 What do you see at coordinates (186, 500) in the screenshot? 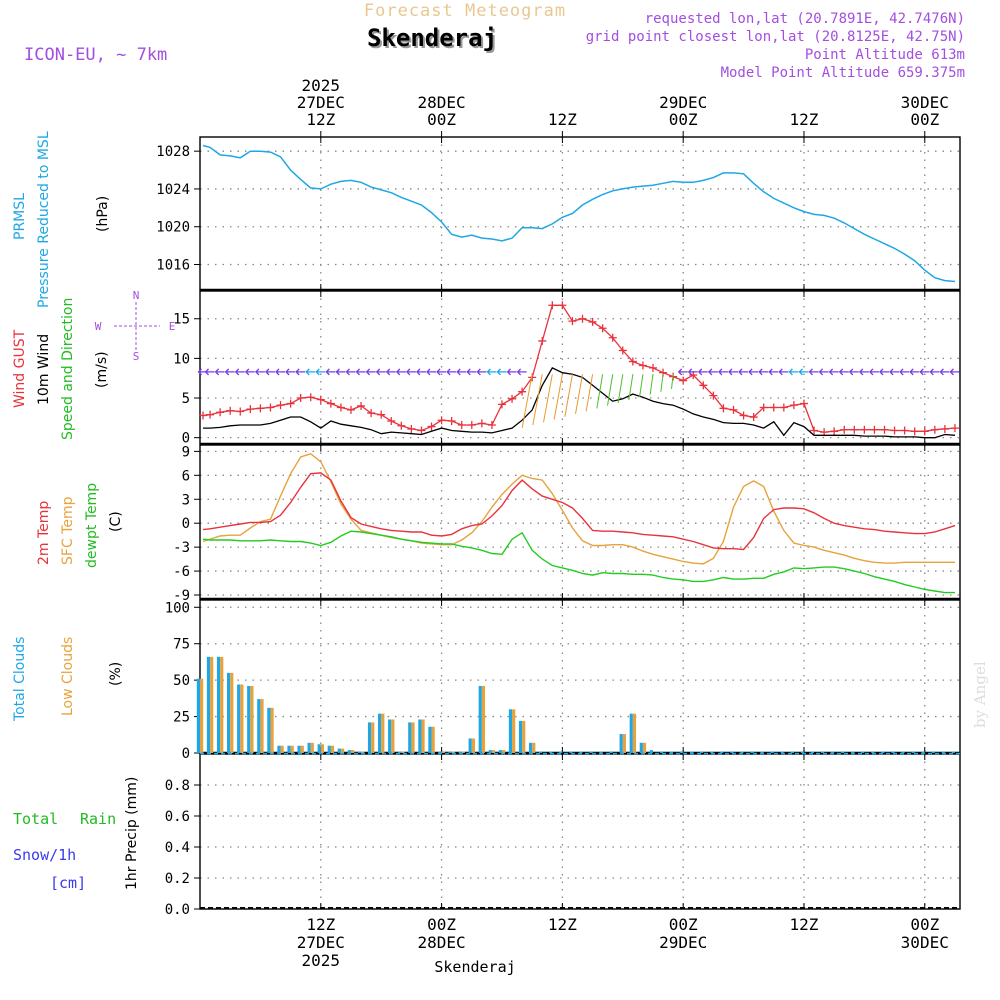
I see `y-tick-label: 3` at bounding box center [186, 500].